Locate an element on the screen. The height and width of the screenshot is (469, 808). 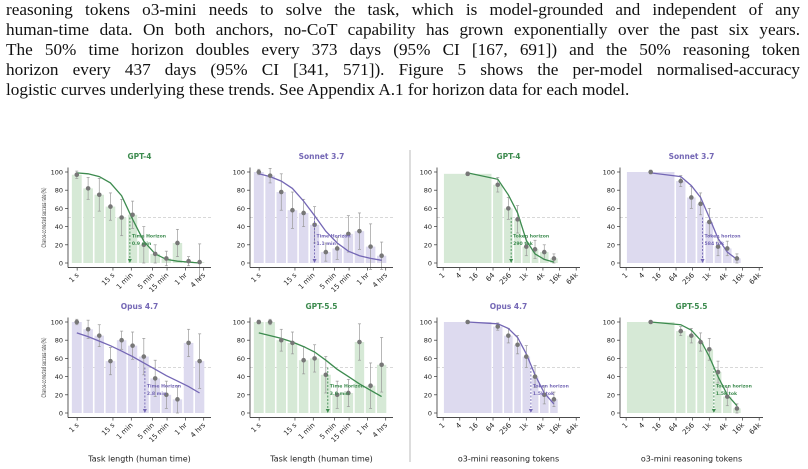
horizon-label: 1.5k tok is located at coordinates (727, 394).